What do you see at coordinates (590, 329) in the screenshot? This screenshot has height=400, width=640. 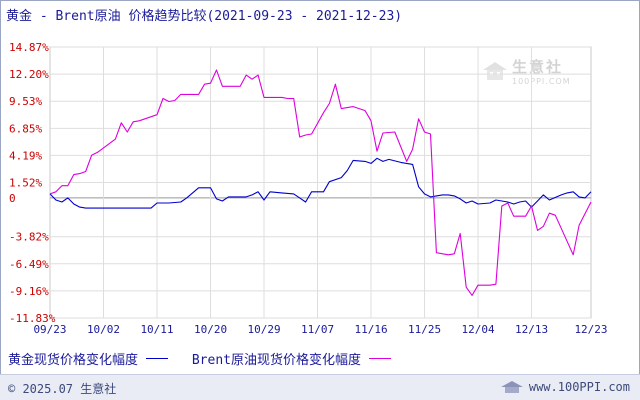 I see `x-tick-label: 12/23` at bounding box center [590, 329].